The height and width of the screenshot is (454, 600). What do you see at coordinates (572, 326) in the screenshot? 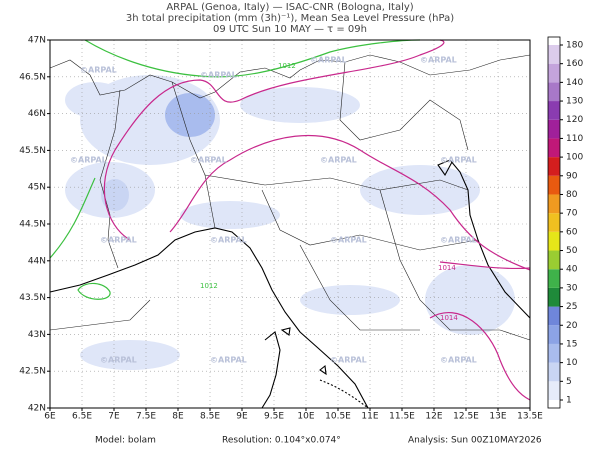
I see `colorbar-label: 20` at bounding box center [572, 326].